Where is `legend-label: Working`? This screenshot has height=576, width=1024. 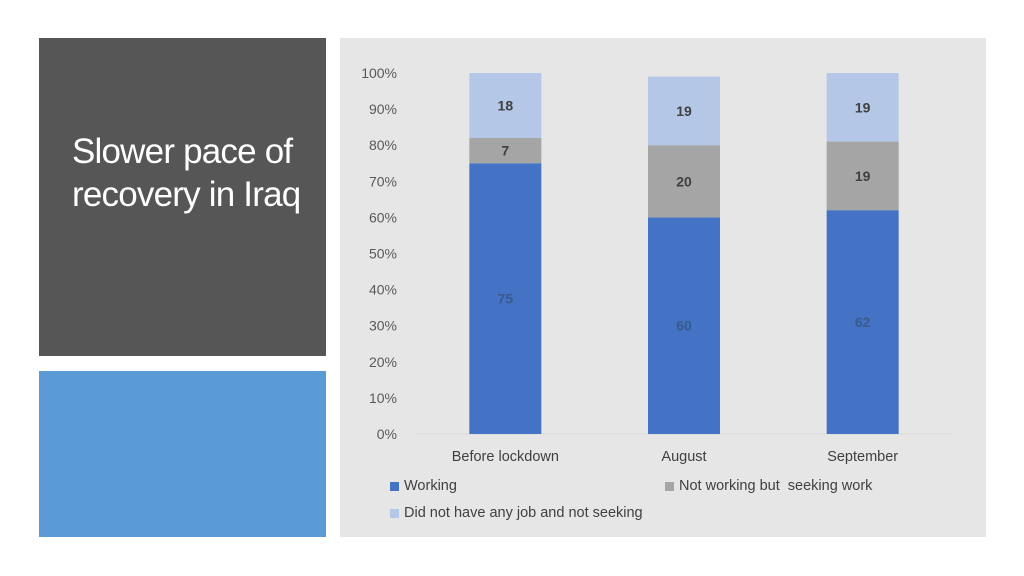 legend-label: Working is located at coordinates (430, 486).